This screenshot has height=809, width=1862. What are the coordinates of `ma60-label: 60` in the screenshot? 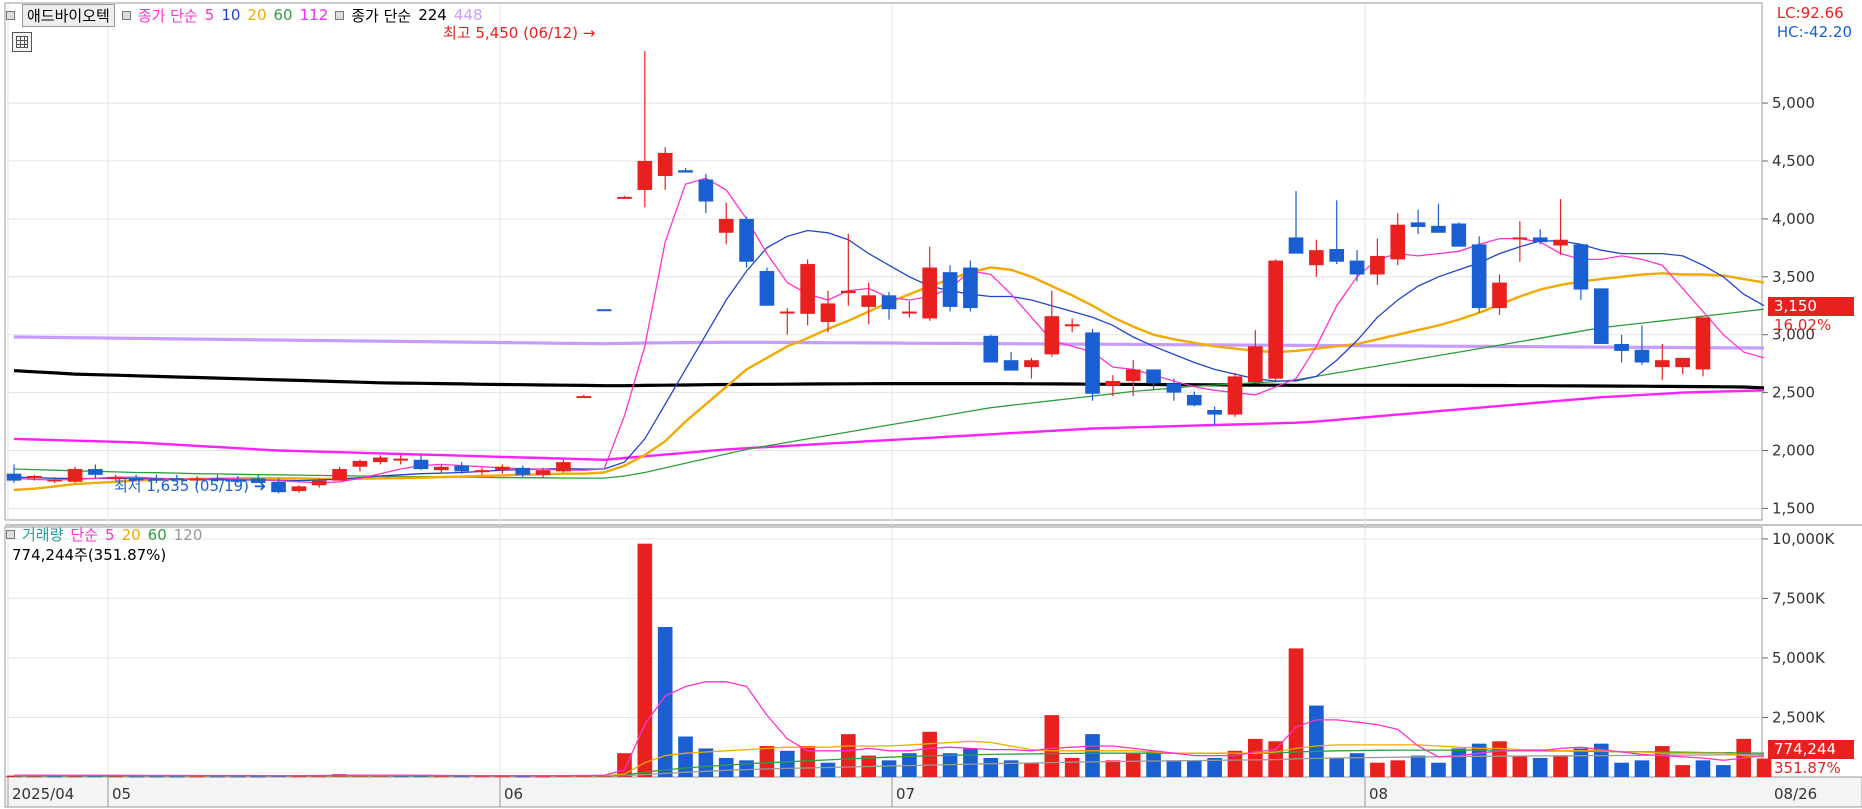 It's located at (283, 15).